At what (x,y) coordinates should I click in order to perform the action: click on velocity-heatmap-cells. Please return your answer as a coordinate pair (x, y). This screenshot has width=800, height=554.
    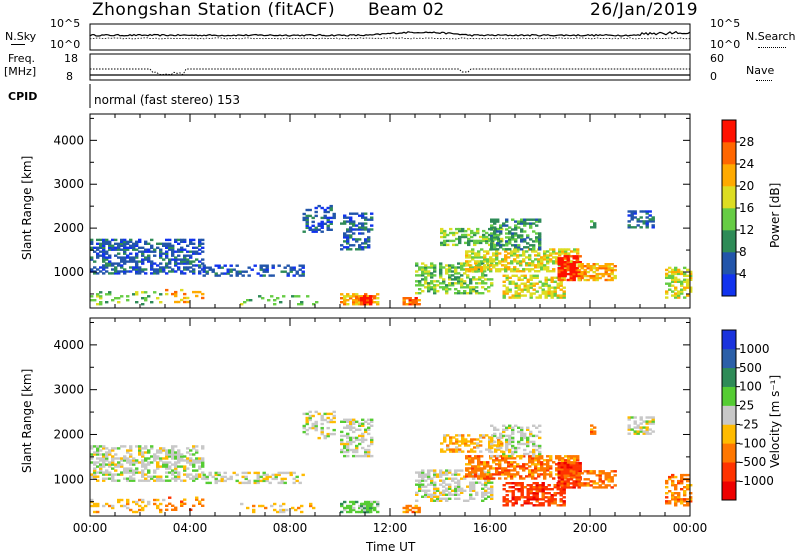
    Looking at the image, I should click on (391, 462).